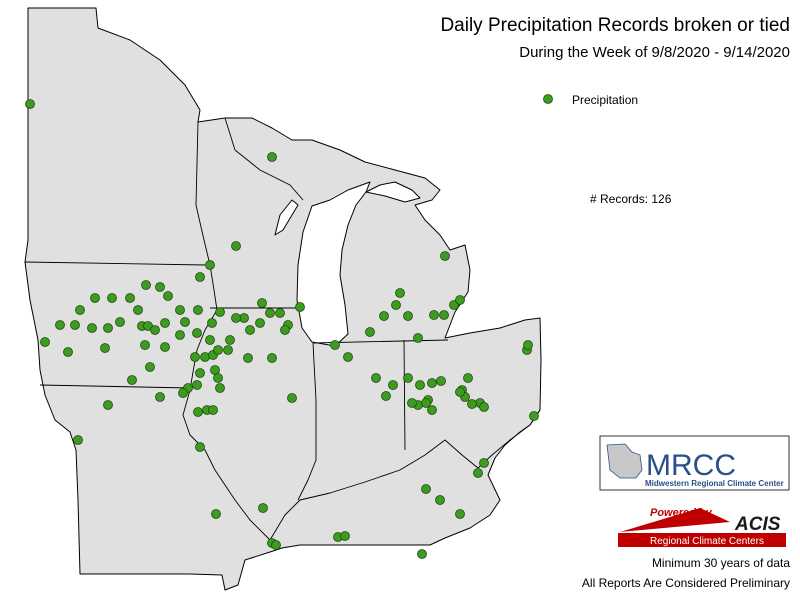  What do you see at coordinates (286, 217) in the screenshot?
I see `green-bay` at bounding box center [286, 217].